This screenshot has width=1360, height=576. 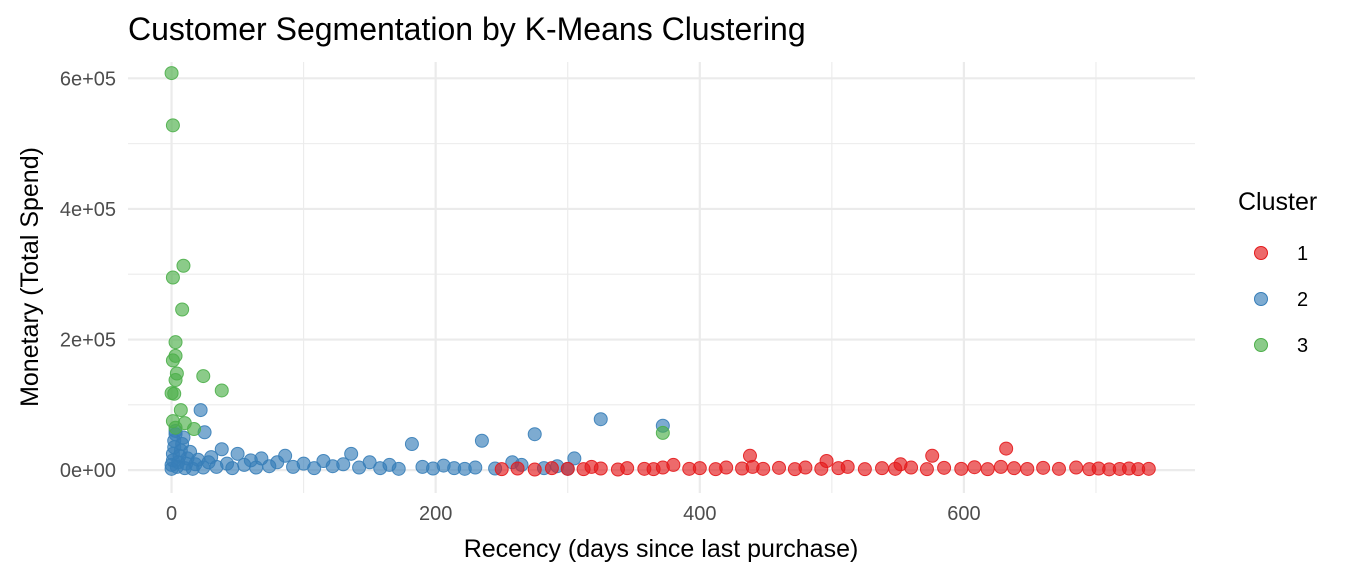 What do you see at coordinates (1277, 272) in the screenshot?
I see `legend: Cluster 1 2 3` at bounding box center [1277, 272].